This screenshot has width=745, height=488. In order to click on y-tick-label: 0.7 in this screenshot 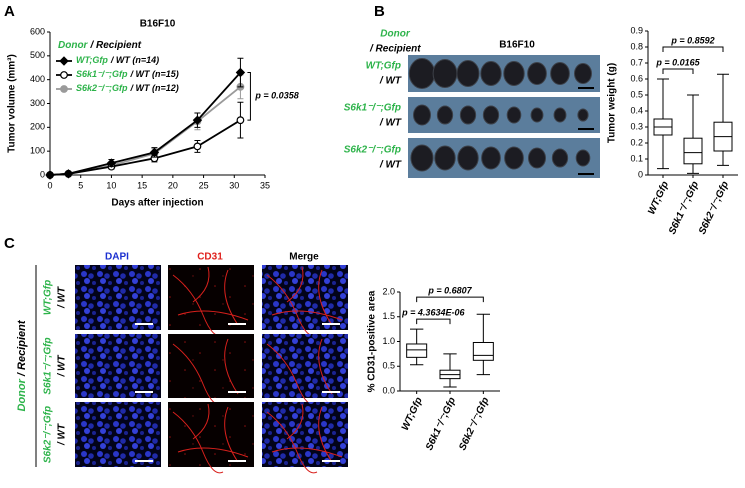, I will do `click(636, 62)`.